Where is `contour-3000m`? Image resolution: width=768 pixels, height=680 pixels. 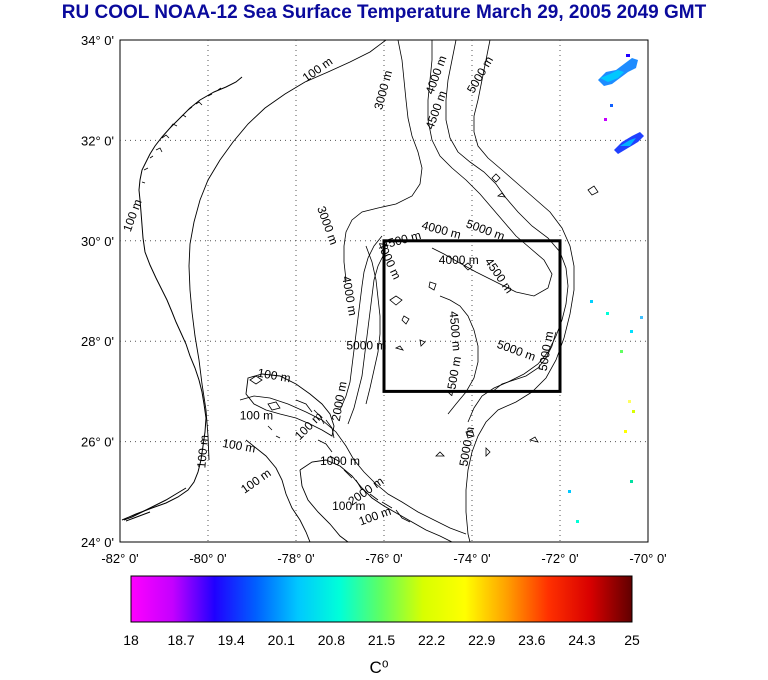
contour-3000m is located at coordinates (383, 160).